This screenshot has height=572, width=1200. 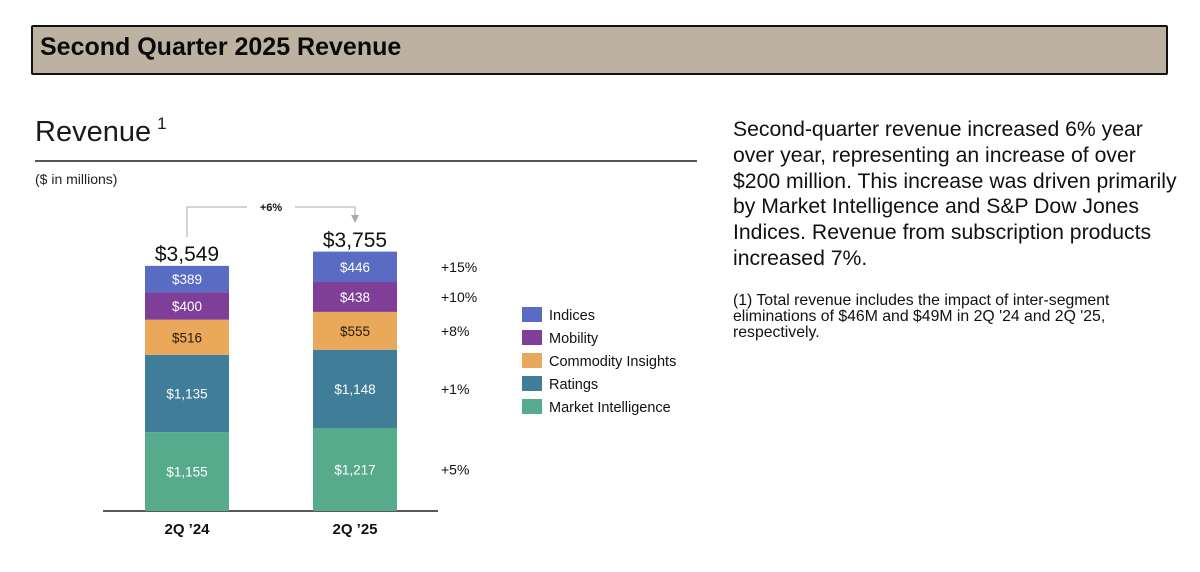 What do you see at coordinates (355, 240) in the screenshot?
I see `total-label: $3,755` at bounding box center [355, 240].